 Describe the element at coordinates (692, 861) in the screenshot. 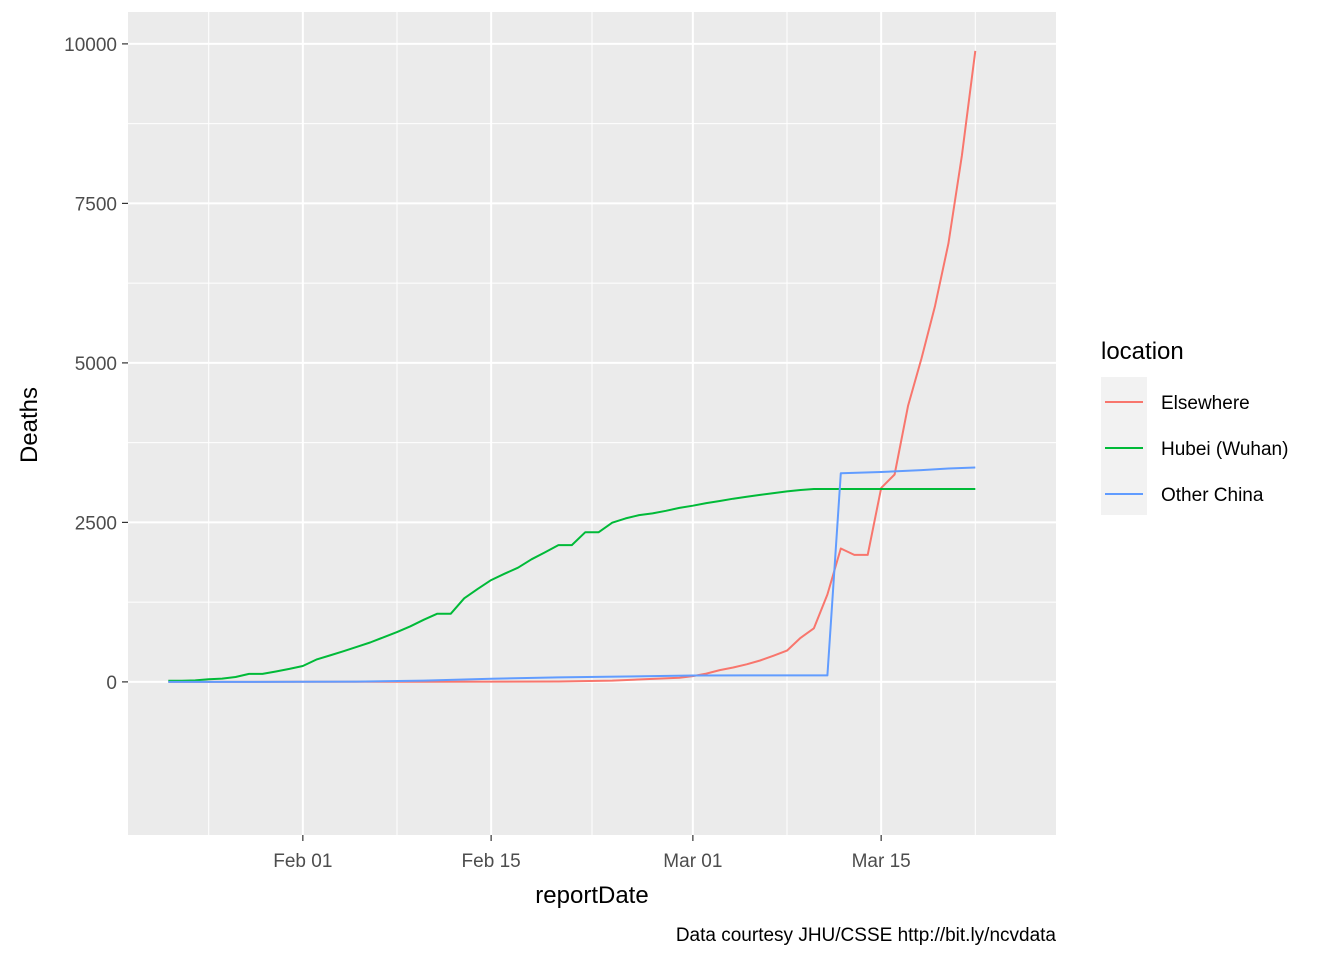

I see `x-tick-label: Mar 01` at that location.